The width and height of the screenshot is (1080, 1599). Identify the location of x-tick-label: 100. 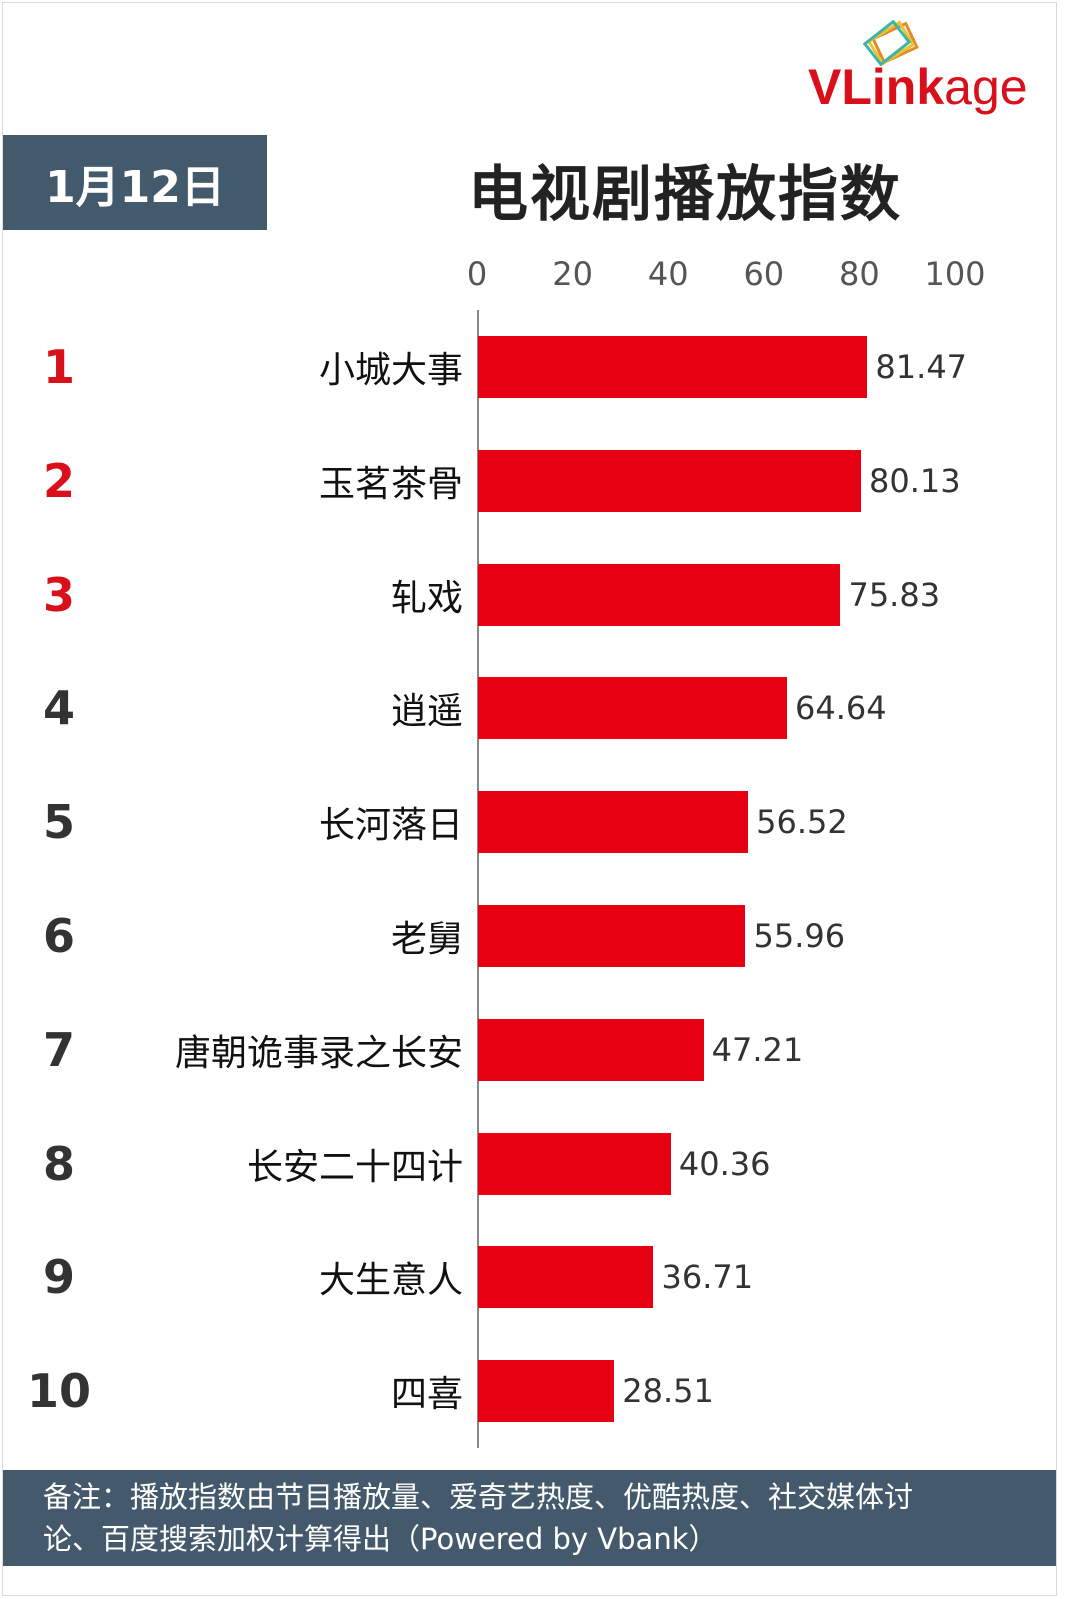
(955, 274).